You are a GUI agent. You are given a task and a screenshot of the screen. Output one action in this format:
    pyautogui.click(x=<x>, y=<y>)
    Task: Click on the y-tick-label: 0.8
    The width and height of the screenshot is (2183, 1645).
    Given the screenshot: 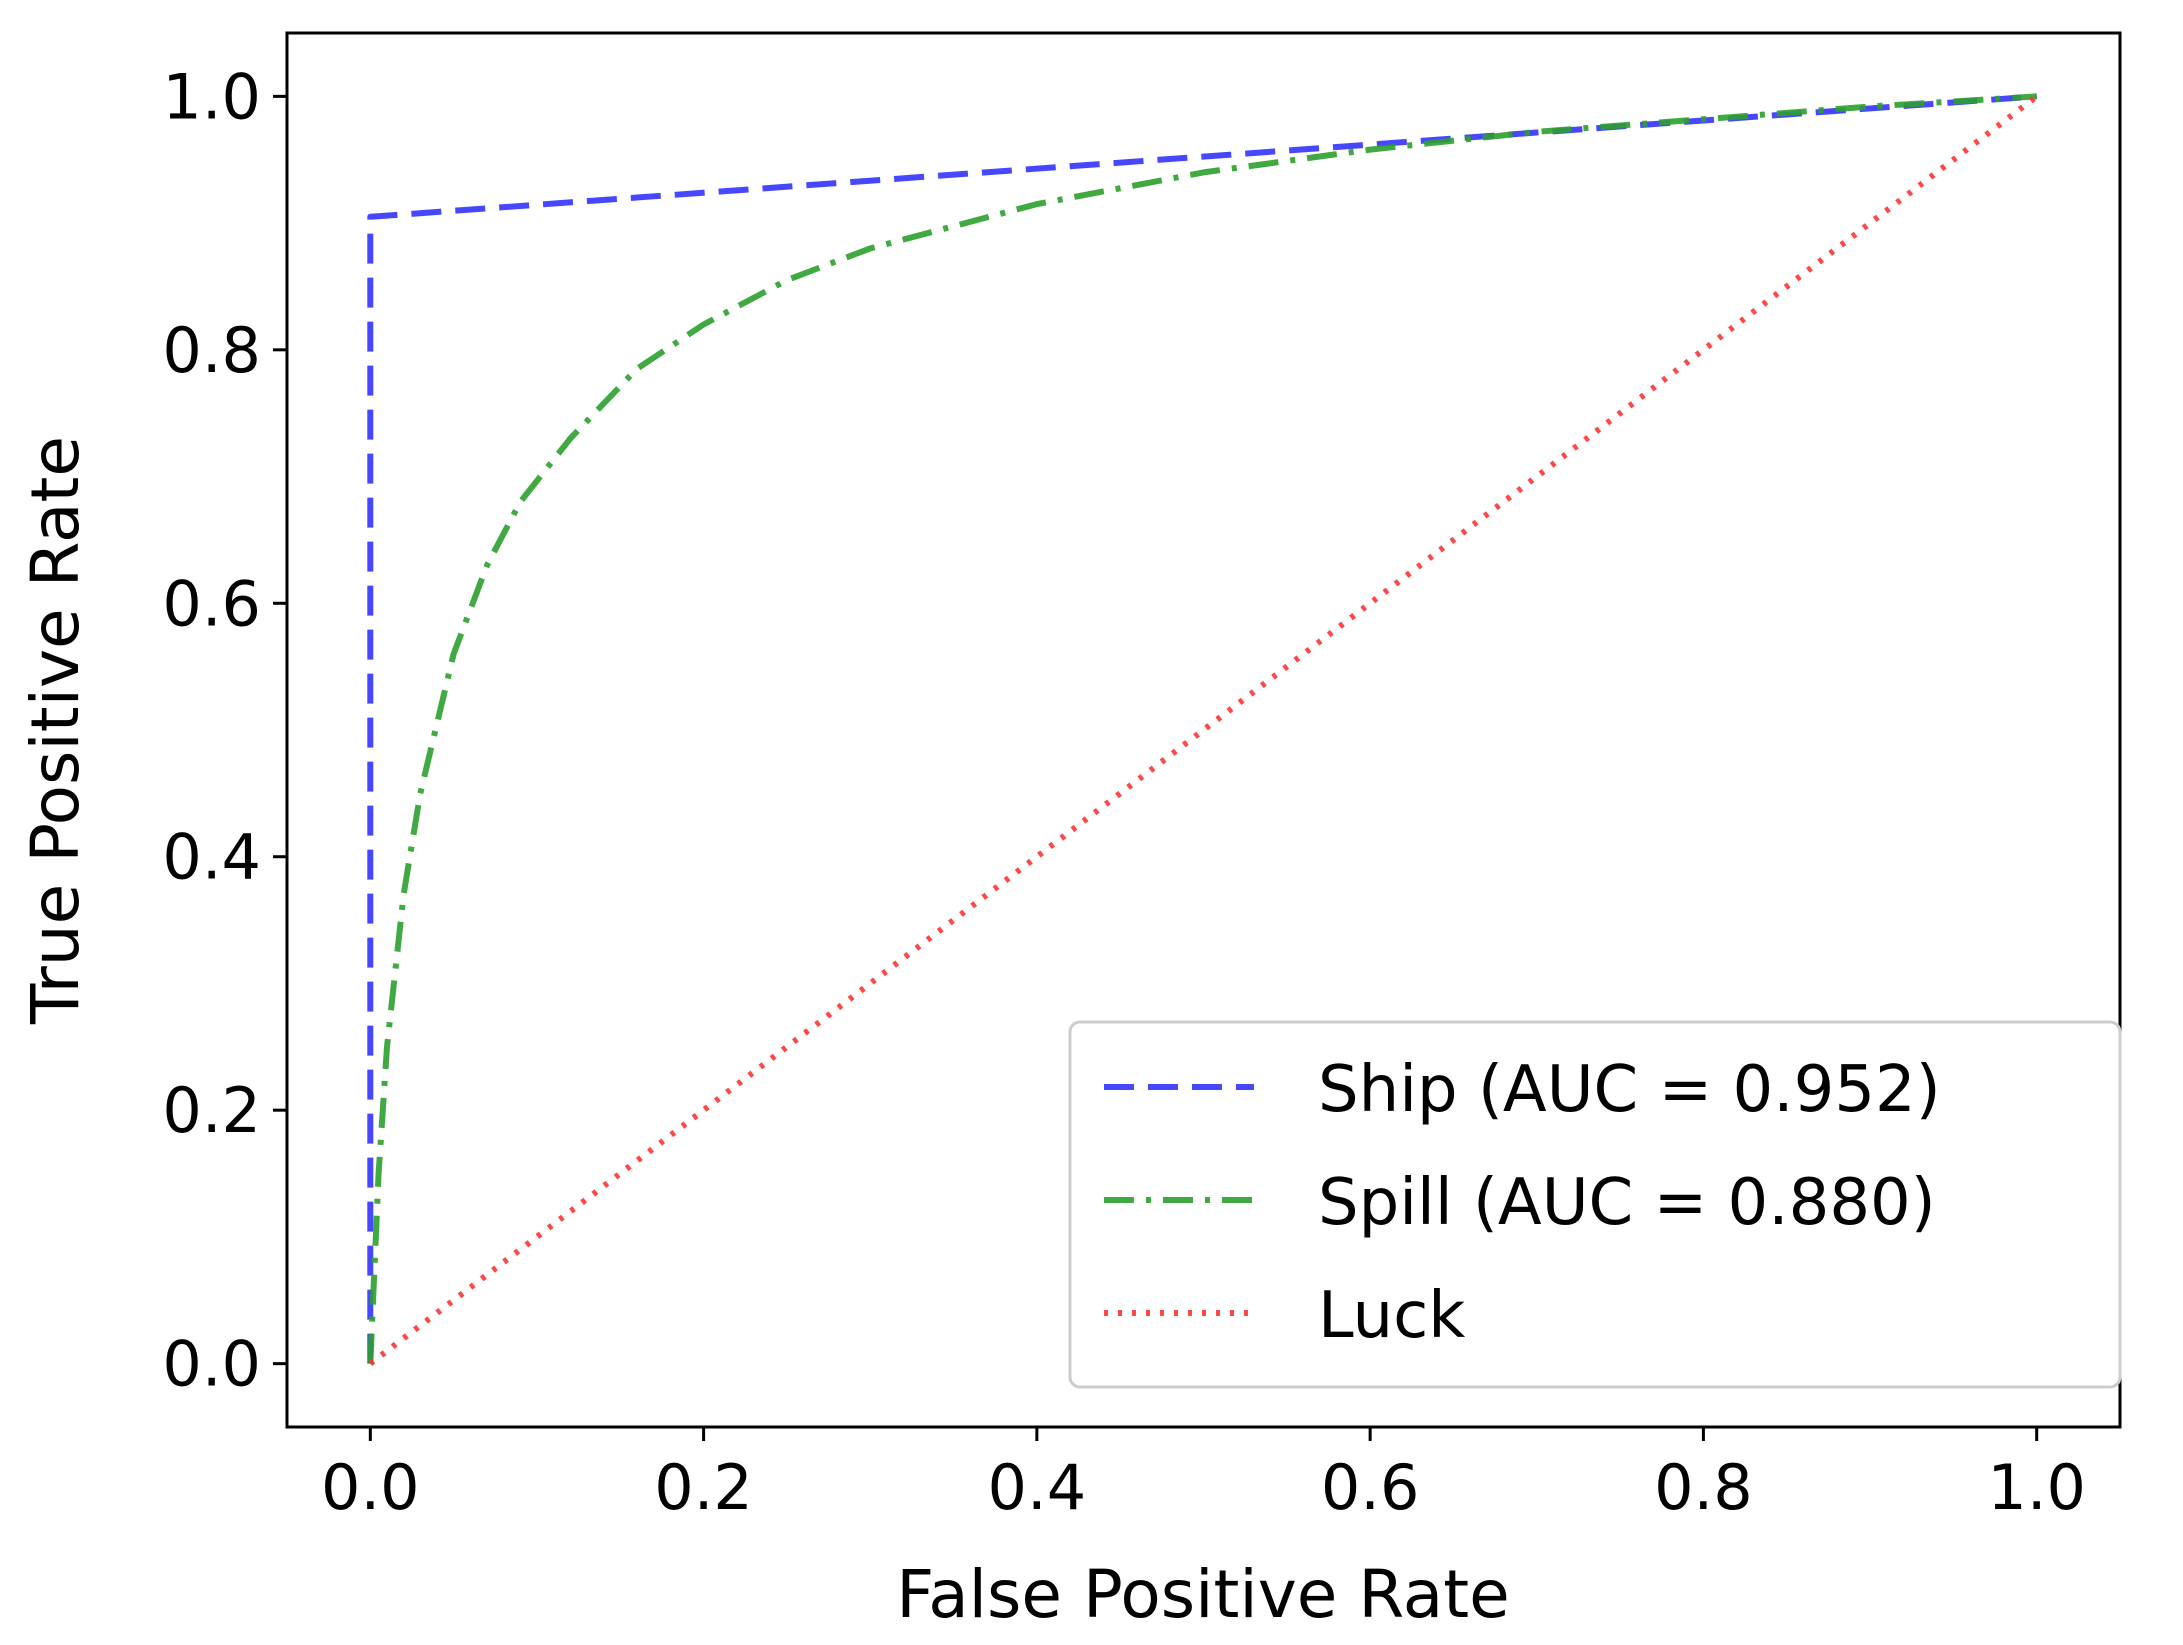 What is the action you would take?
    pyautogui.click(x=211, y=350)
    